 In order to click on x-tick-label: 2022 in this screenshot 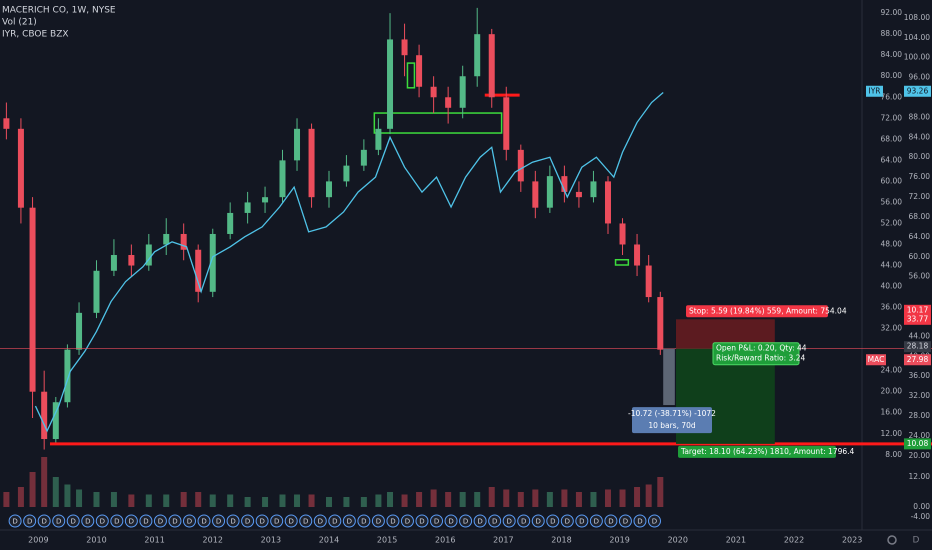, I will do `click(794, 540)`.